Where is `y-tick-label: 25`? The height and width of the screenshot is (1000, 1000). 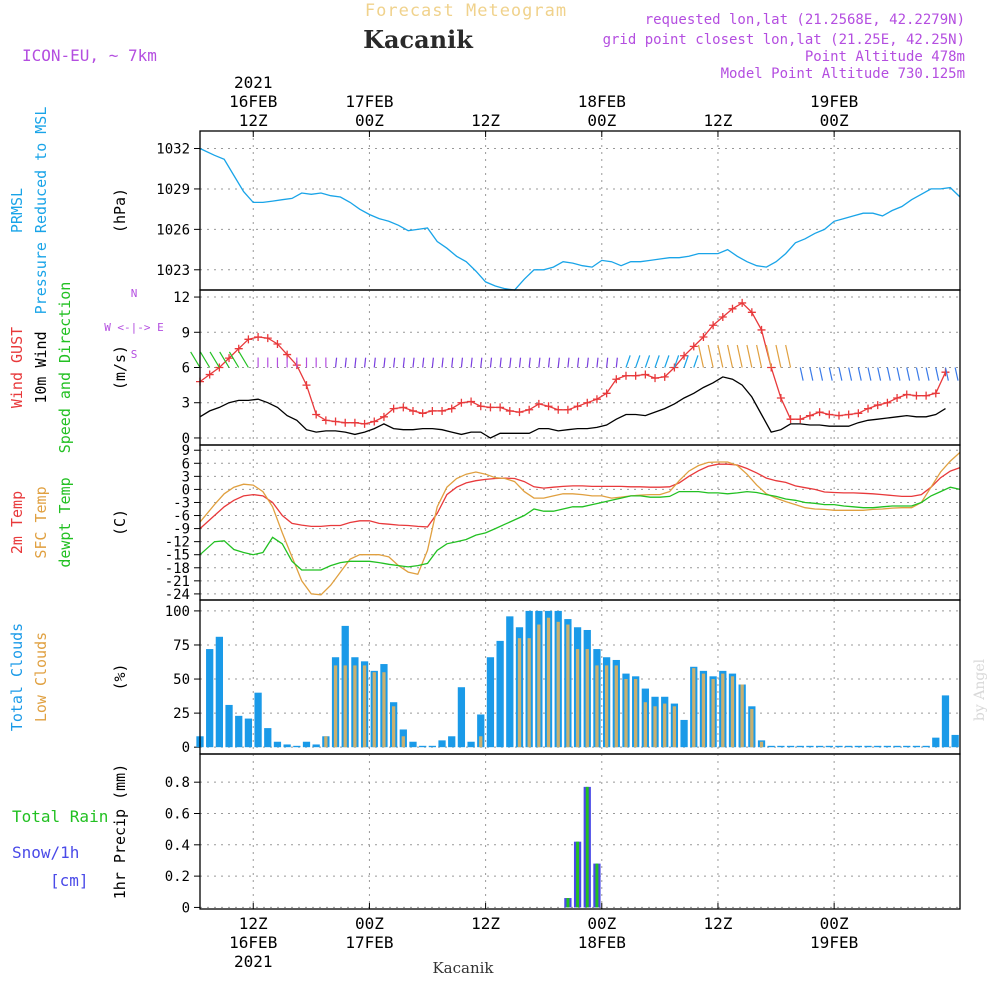 y-tick-label: 25 is located at coordinates (181, 714).